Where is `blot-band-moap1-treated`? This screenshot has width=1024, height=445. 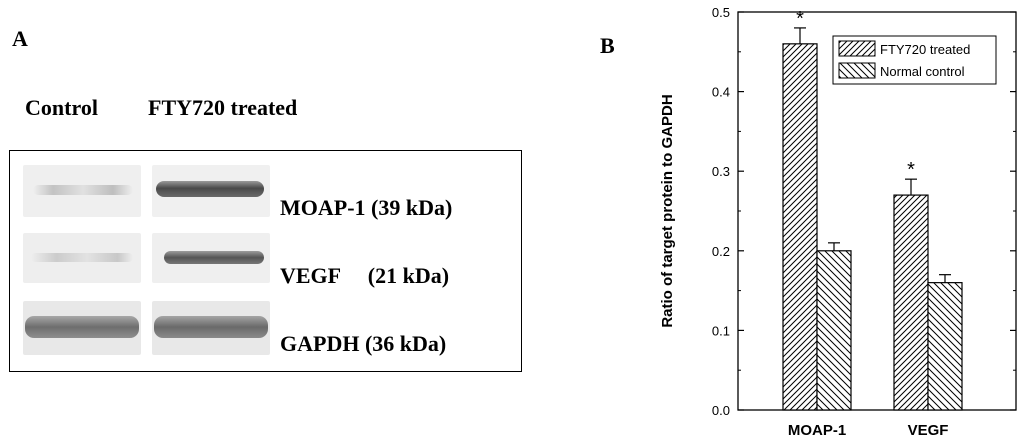 blot-band-moap1-treated is located at coordinates (211, 191).